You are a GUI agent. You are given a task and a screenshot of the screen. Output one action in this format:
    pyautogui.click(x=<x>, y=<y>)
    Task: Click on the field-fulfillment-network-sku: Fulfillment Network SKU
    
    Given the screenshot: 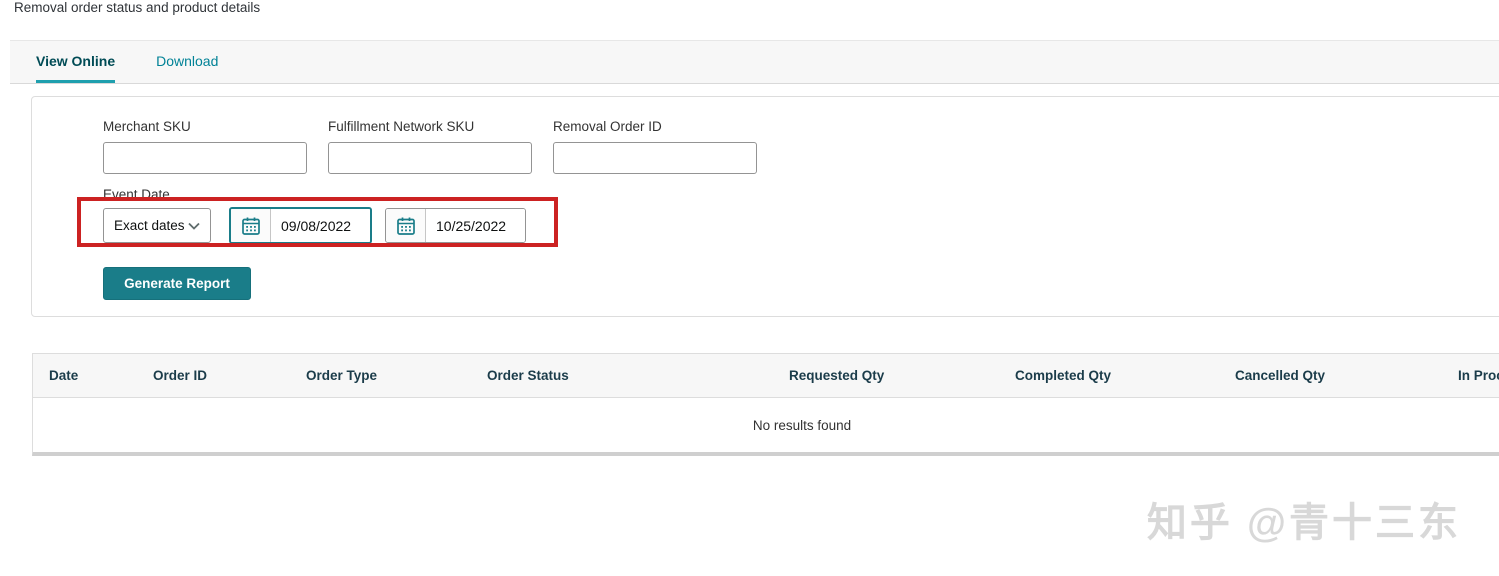 What is the action you would take?
    pyautogui.click(x=430, y=146)
    